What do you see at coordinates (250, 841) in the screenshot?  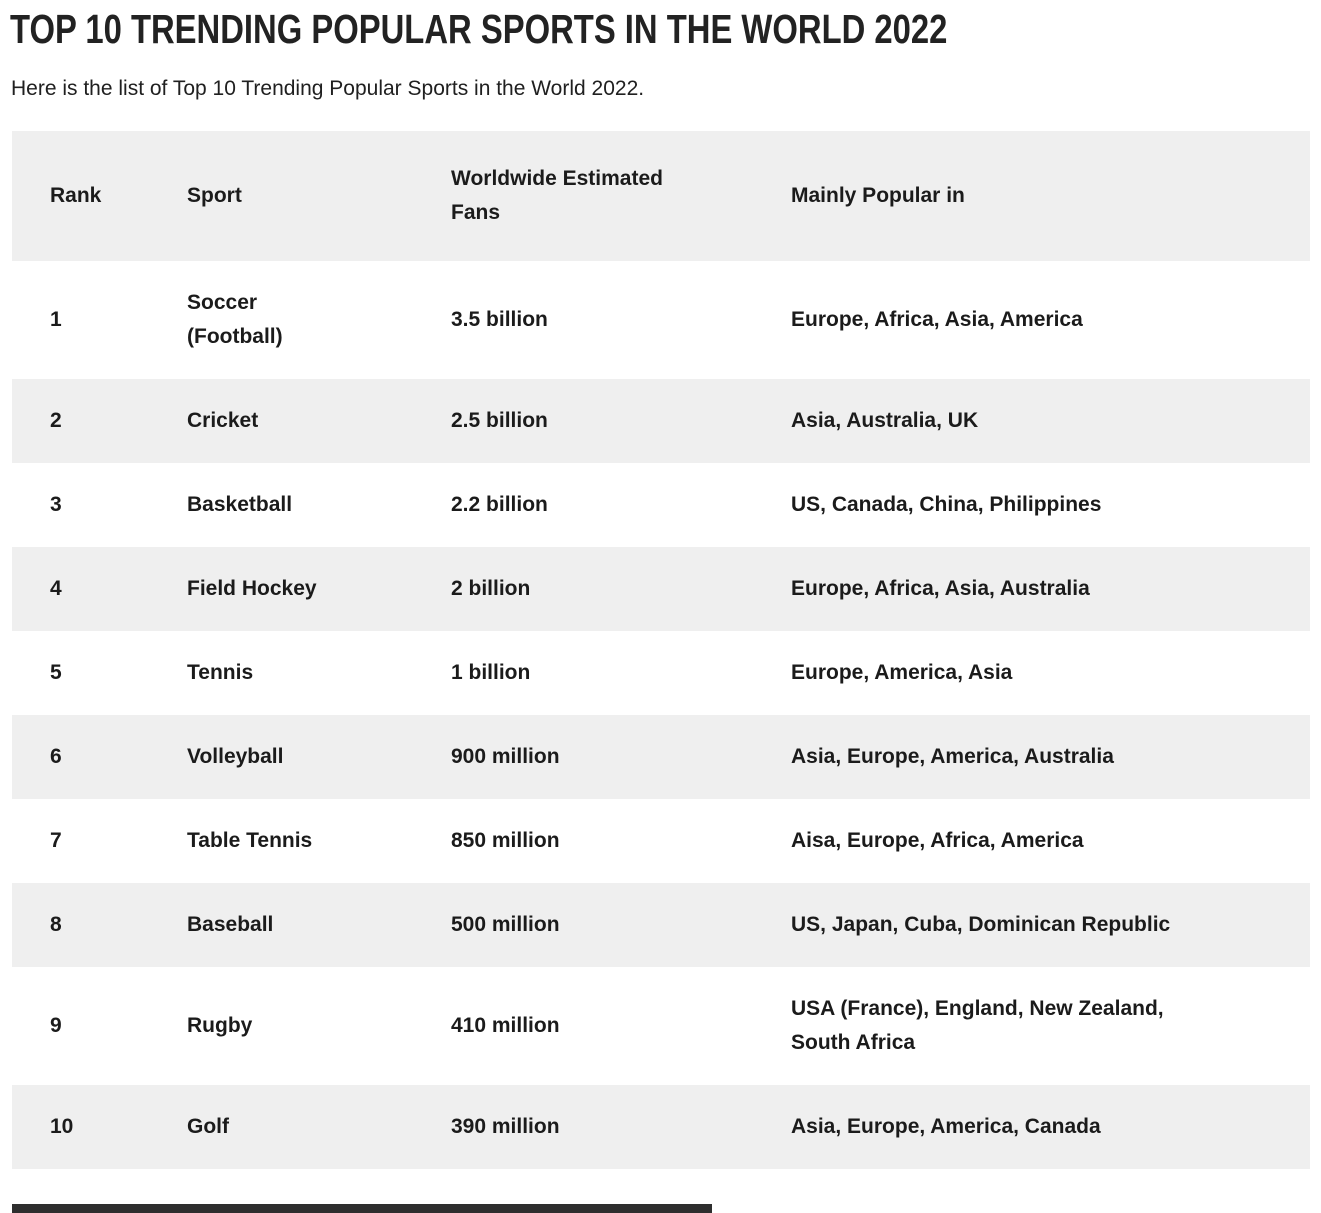 I see `cell-sport: Table Tennis` at bounding box center [250, 841].